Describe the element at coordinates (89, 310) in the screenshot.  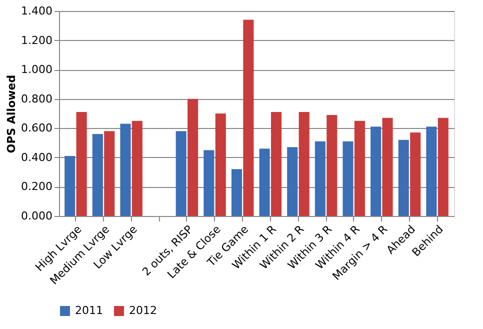
I see `legend-label: 2011` at that location.